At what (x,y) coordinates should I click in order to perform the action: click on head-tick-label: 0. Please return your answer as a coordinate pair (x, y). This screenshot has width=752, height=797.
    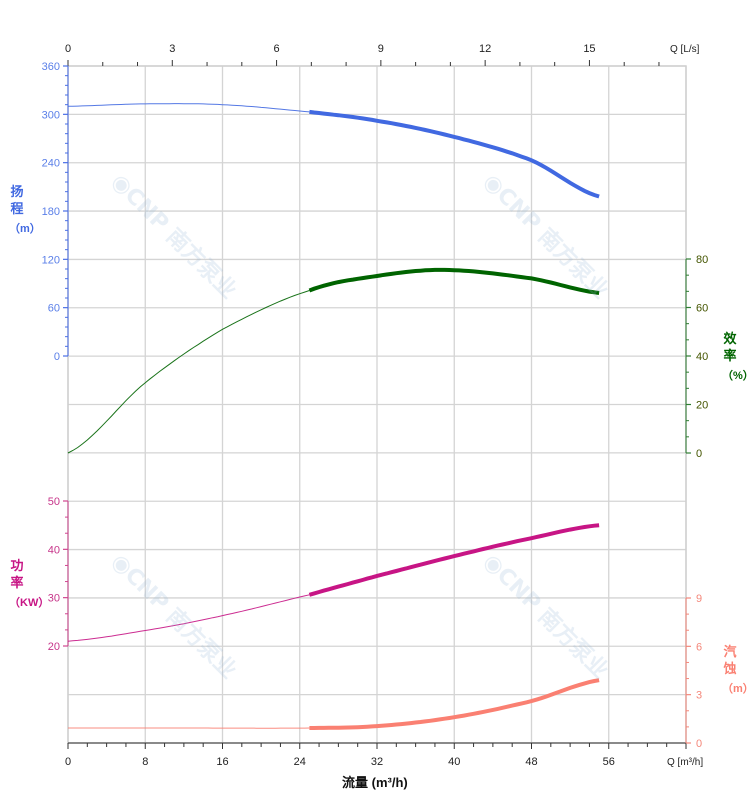
    Looking at the image, I should click on (57, 357).